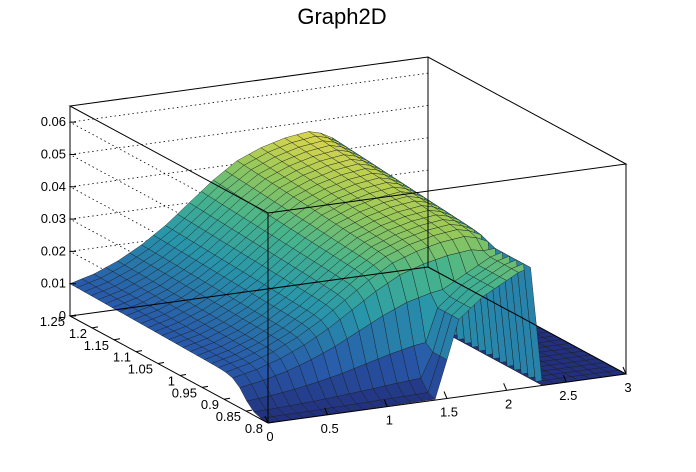 This screenshot has height=472, width=696. Describe the element at coordinates (52, 321) in the screenshot. I see `y-tick-label: 1.25` at that location.